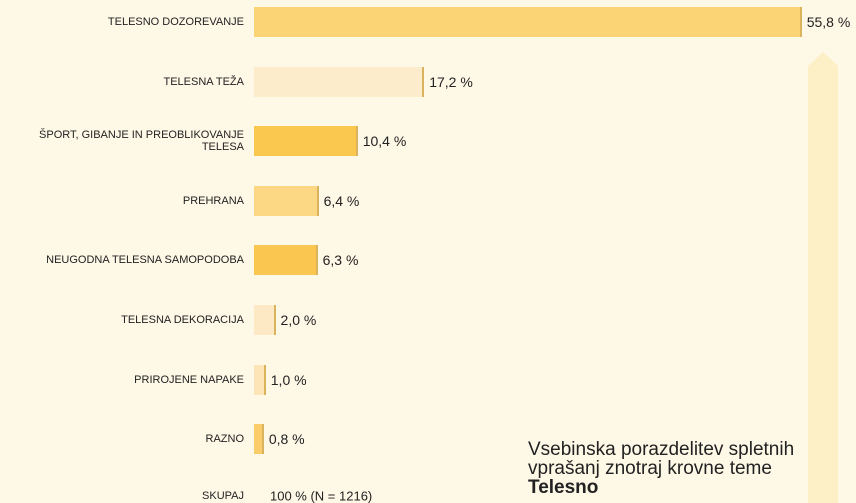 The width and height of the screenshot is (856, 503). I want to click on category-label: PRIROJENE NAPAKE, so click(189, 379).